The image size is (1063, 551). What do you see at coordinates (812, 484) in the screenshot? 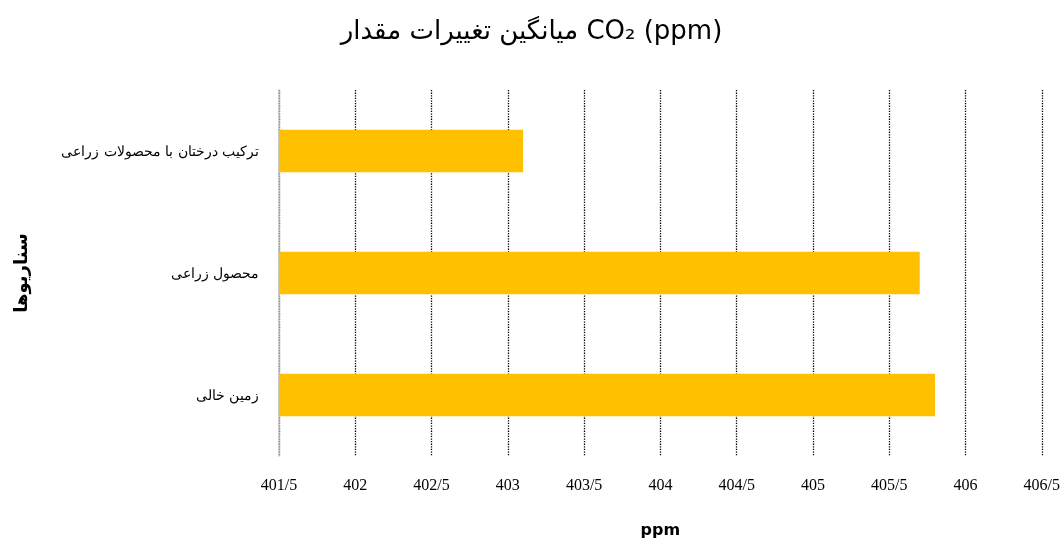
I see `x-tick-label: 405` at bounding box center [812, 484].